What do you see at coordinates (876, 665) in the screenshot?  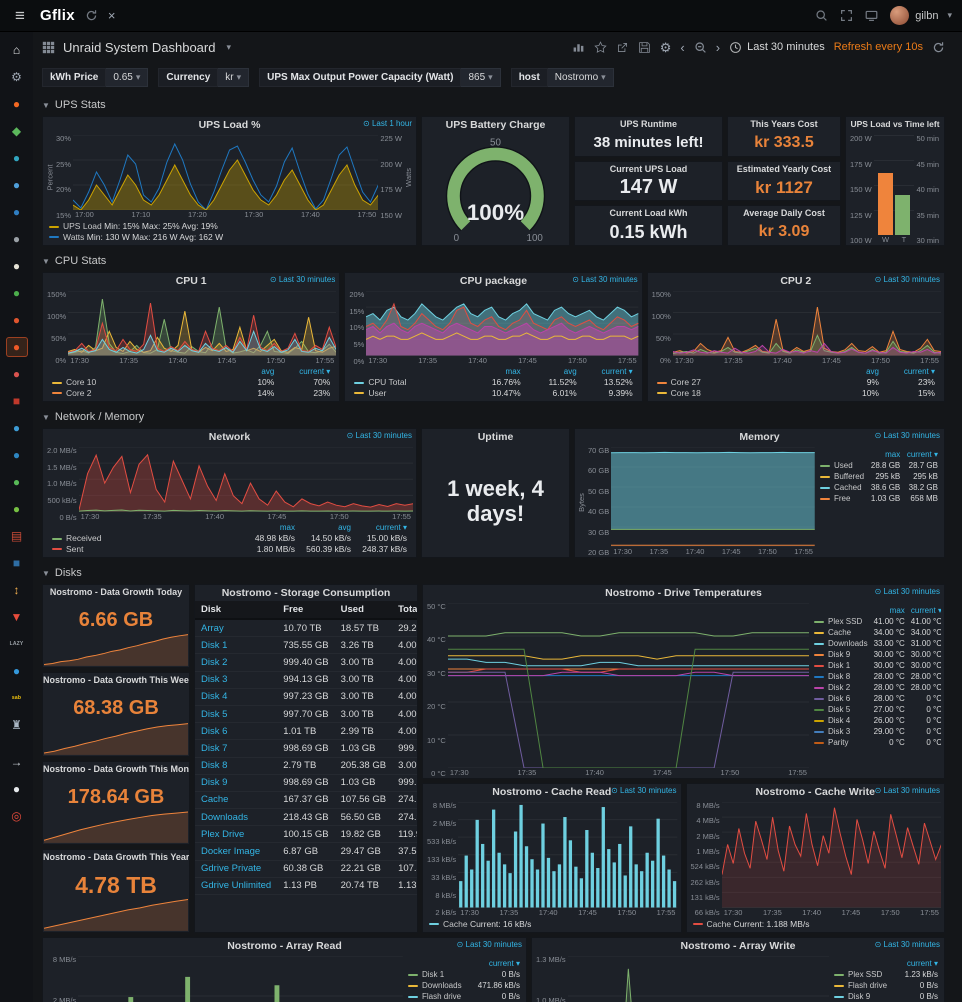 I see `legend-row: Disk 1 30.00 °C 30.00 °C` at bounding box center [876, 665].